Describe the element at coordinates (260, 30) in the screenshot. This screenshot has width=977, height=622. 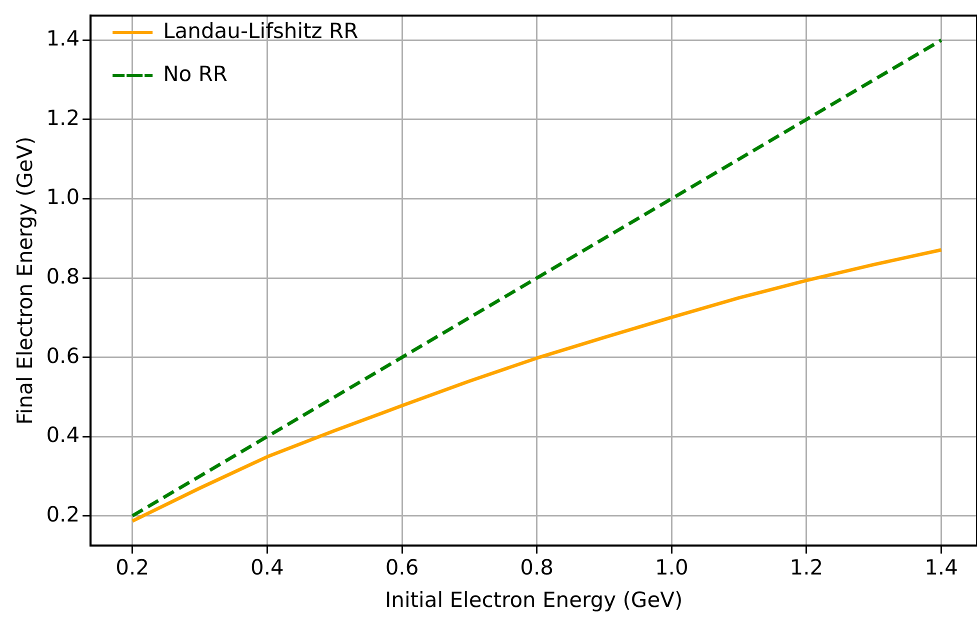
I see `legend-label: Landau-Lifshitz RR` at that location.